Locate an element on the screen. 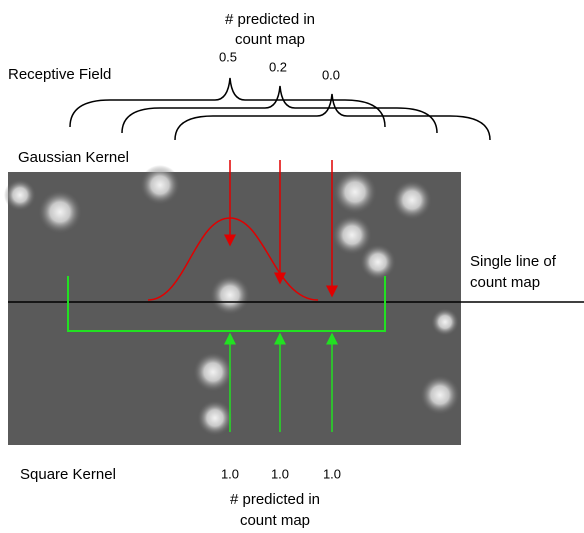 The image size is (584, 533). gaussian-value: 0.5 is located at coordinates (228, 56).